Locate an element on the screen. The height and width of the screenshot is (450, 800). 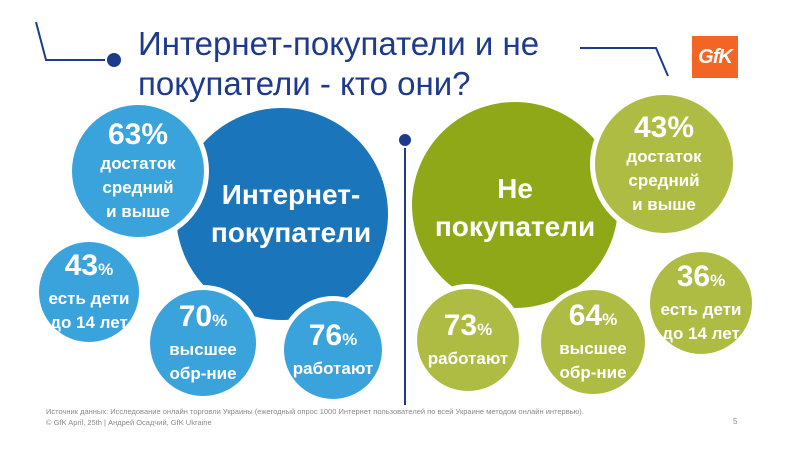
buyers-children-line-2: до 14 лет is located at coordinates (89, 322).